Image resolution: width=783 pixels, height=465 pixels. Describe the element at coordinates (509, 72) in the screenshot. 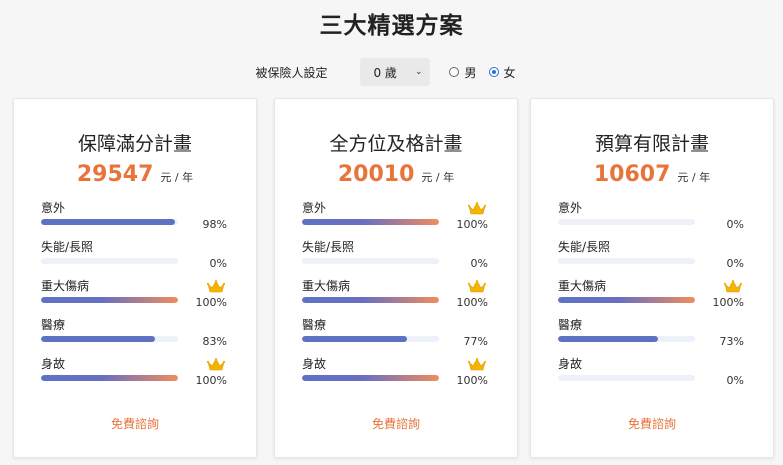

I see `gender-female-label: 女` at that location.